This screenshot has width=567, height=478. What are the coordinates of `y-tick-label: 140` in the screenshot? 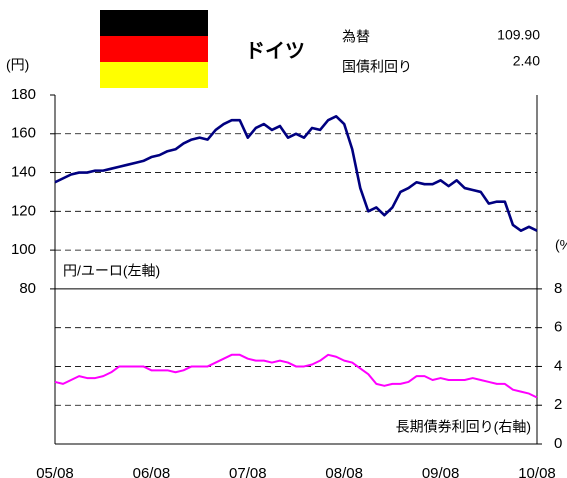 It's located at (23, 172).